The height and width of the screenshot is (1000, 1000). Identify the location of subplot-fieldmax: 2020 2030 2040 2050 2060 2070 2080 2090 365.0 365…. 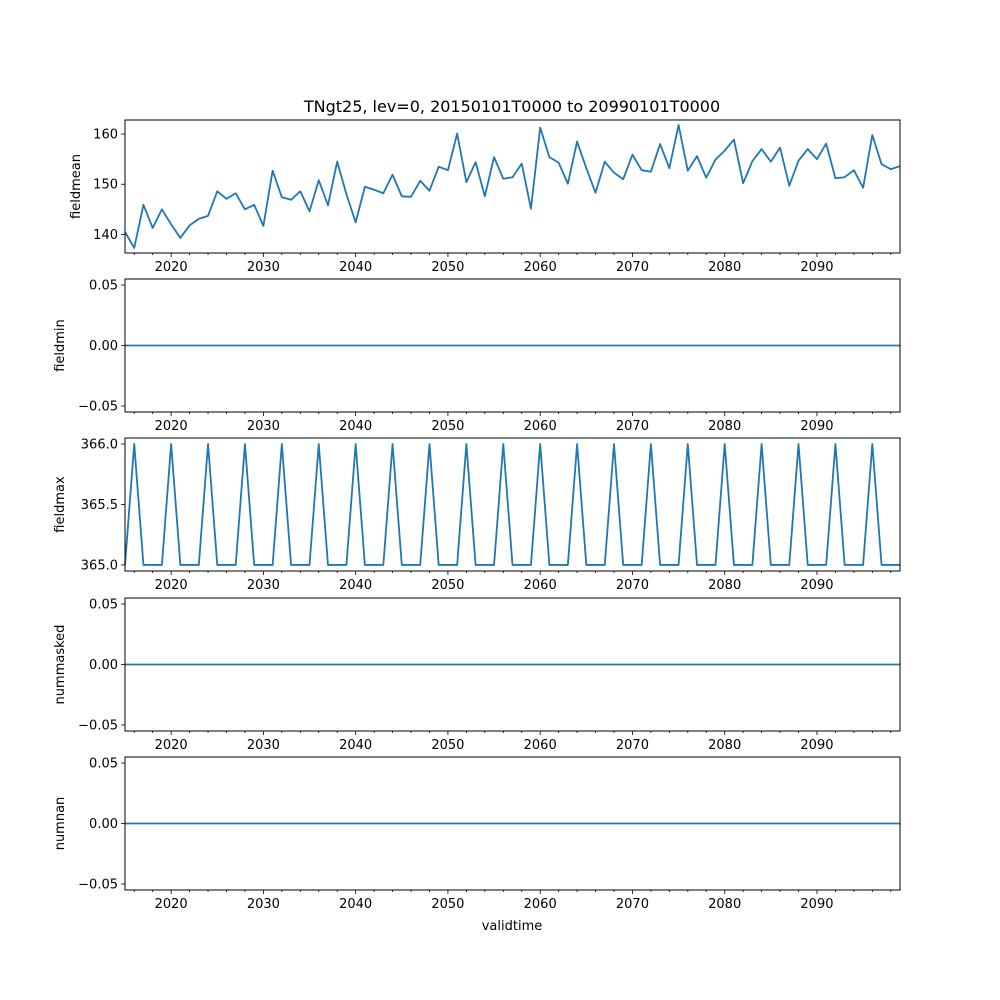
(477, 515).